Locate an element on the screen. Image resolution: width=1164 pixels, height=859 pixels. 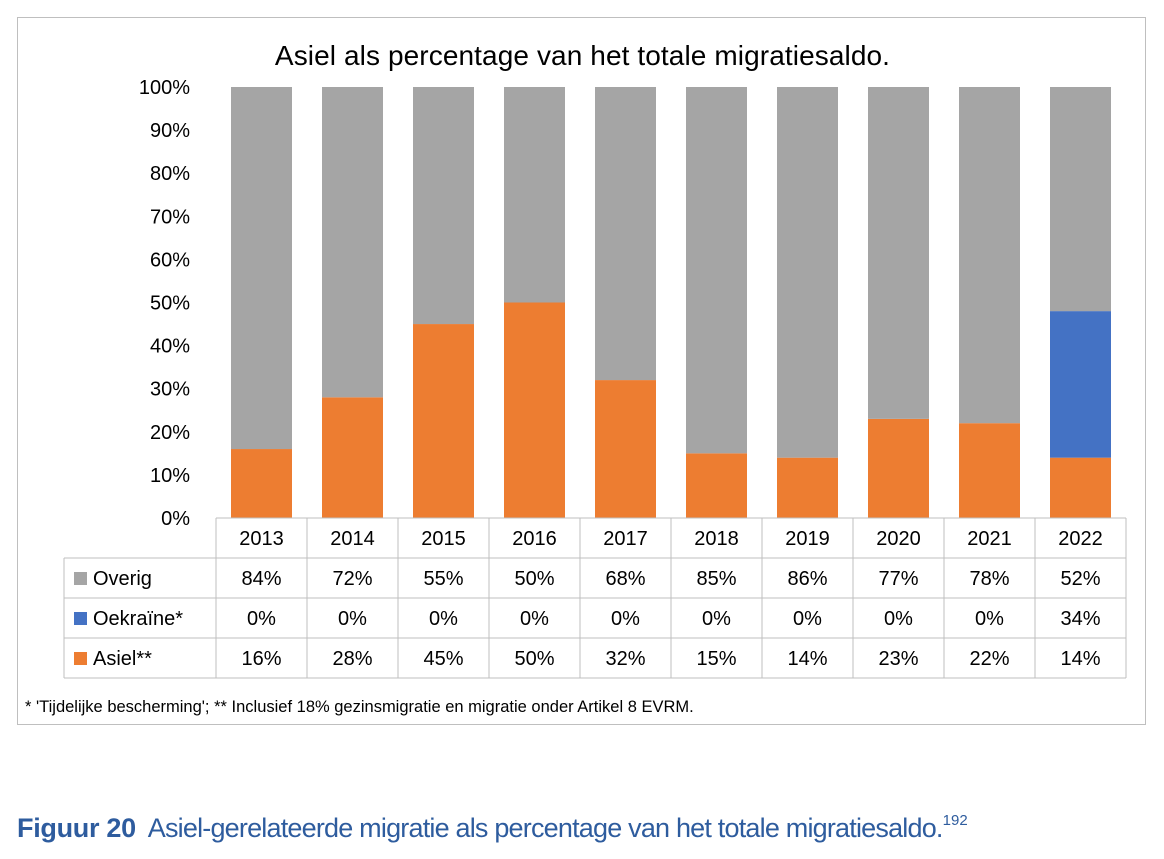
data-label: 72% is located at coordinates (352, 579).